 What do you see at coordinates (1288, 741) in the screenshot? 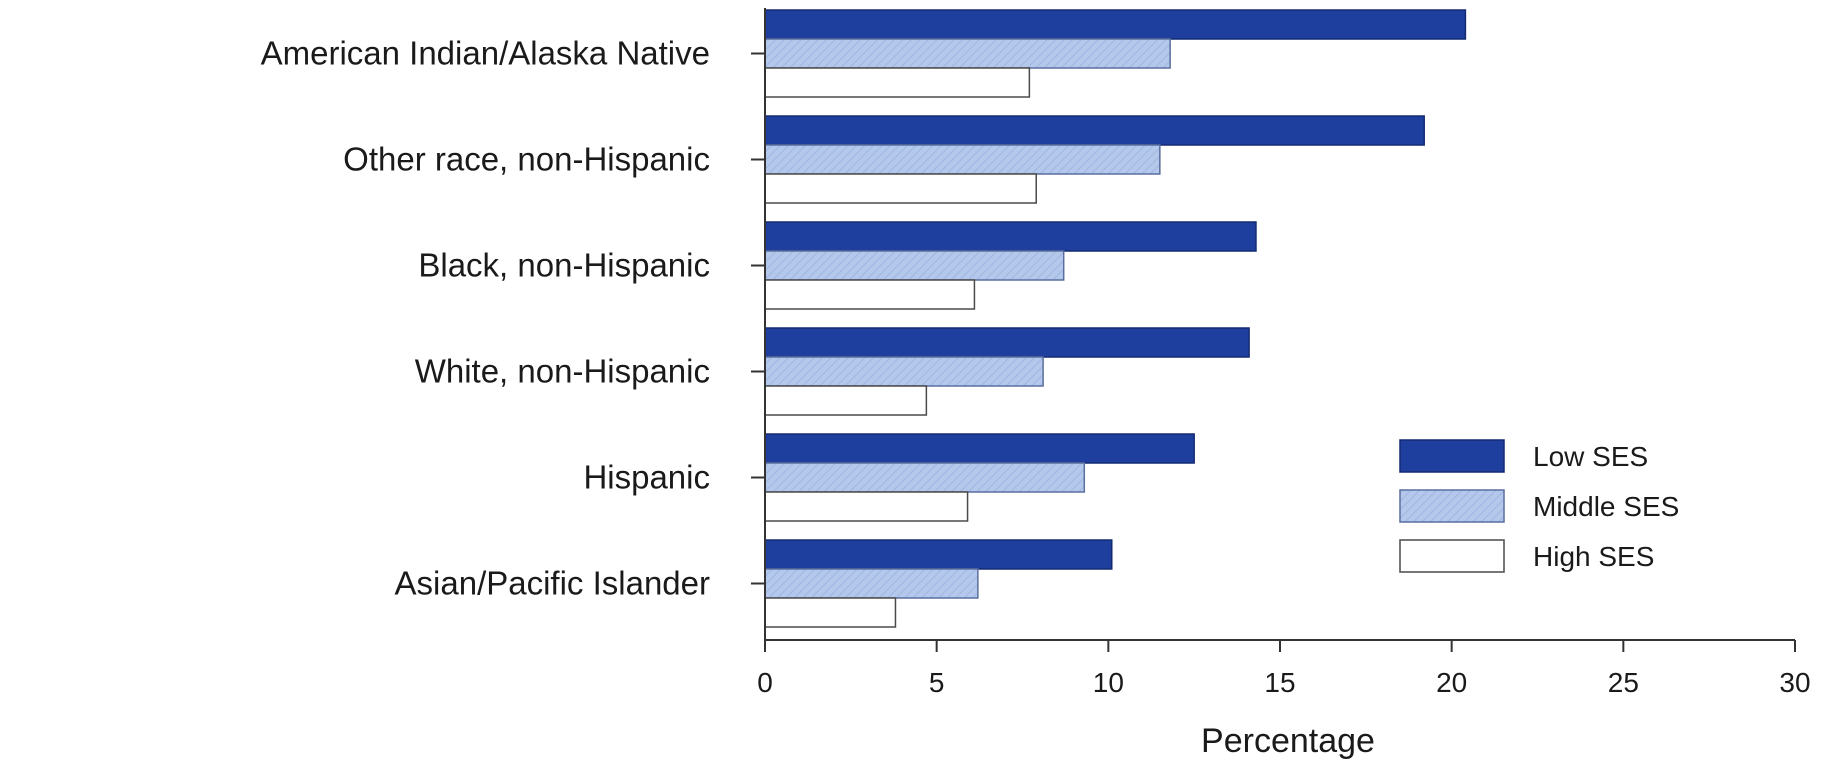
I see `x-axis-title: Percentage` at bounding box center [1288, 741].